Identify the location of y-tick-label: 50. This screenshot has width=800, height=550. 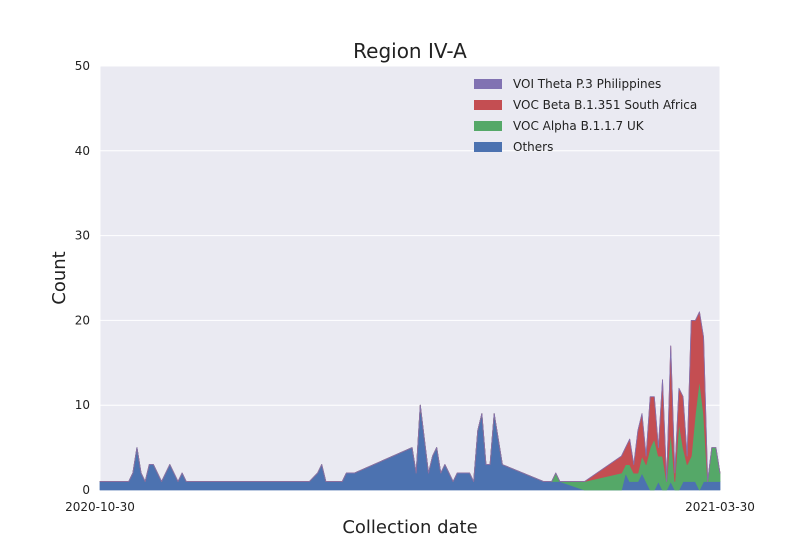
(82, 66).